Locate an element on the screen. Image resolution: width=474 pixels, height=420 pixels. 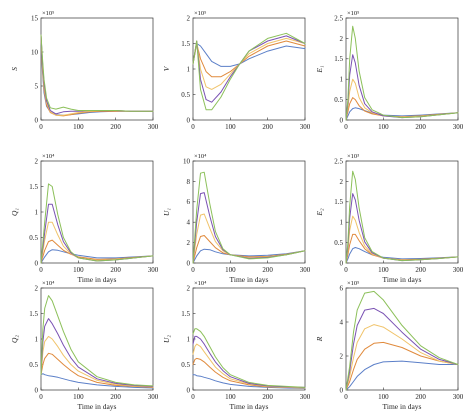
subplot-3: 0 100 200 300 0 0.5 1 1.5 2 2.5 ×10⁵ E₁ is located at coordinates (389, 70).